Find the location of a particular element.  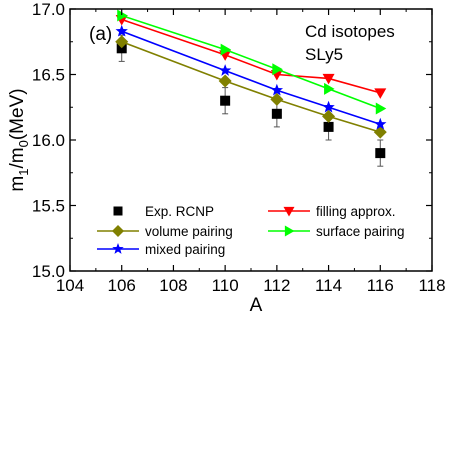

series-mixed-pairing is located at coordinates (251, 77).